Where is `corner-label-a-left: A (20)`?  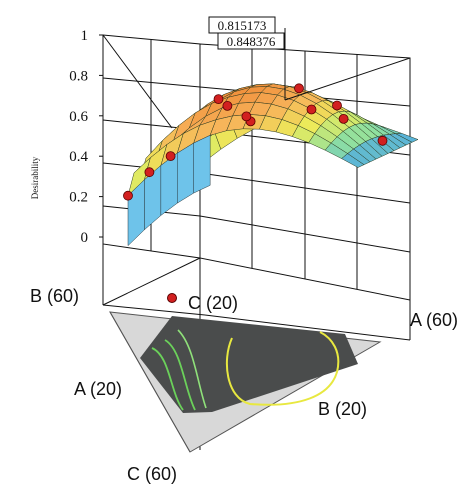
corner-label-a-left: A (20) is located at coordinates (98, 389).